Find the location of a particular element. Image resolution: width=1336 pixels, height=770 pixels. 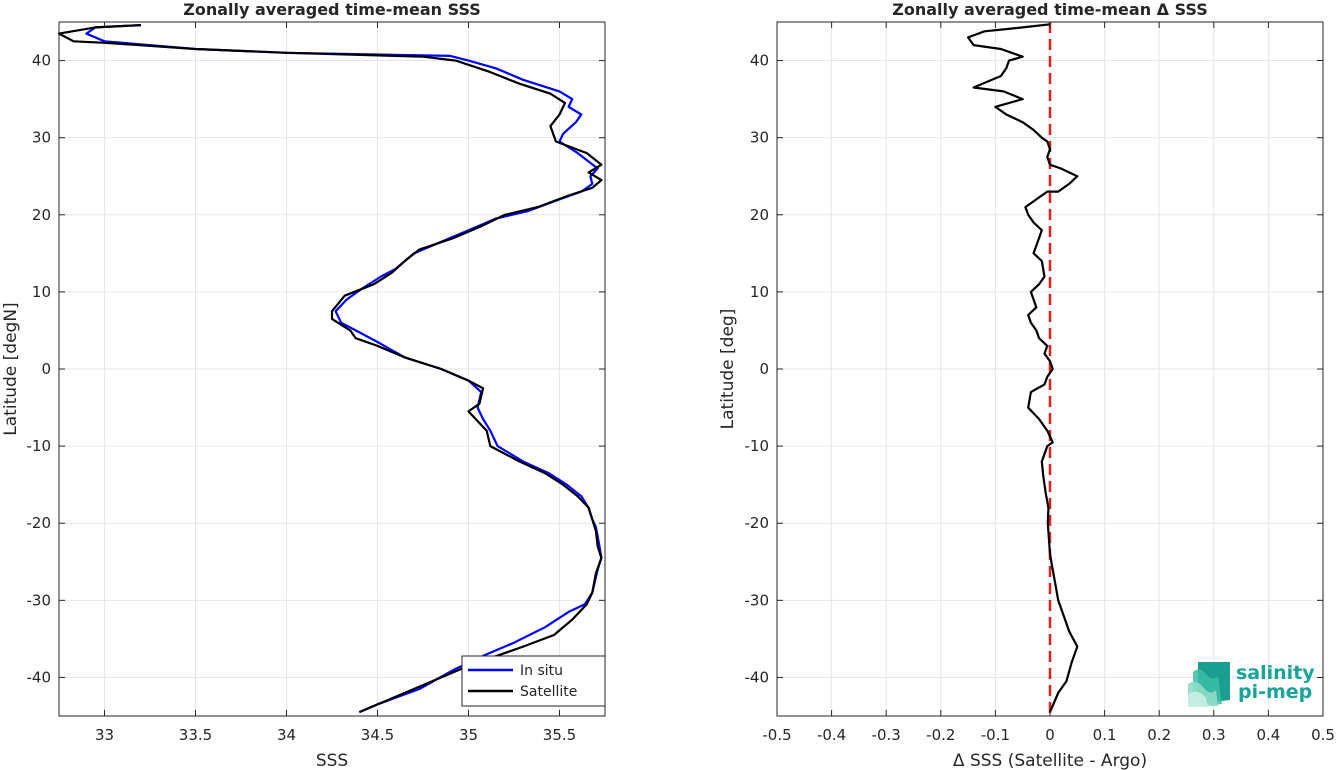

y-axis-label: Latitude [deg] is located at coordinates (728, 369).